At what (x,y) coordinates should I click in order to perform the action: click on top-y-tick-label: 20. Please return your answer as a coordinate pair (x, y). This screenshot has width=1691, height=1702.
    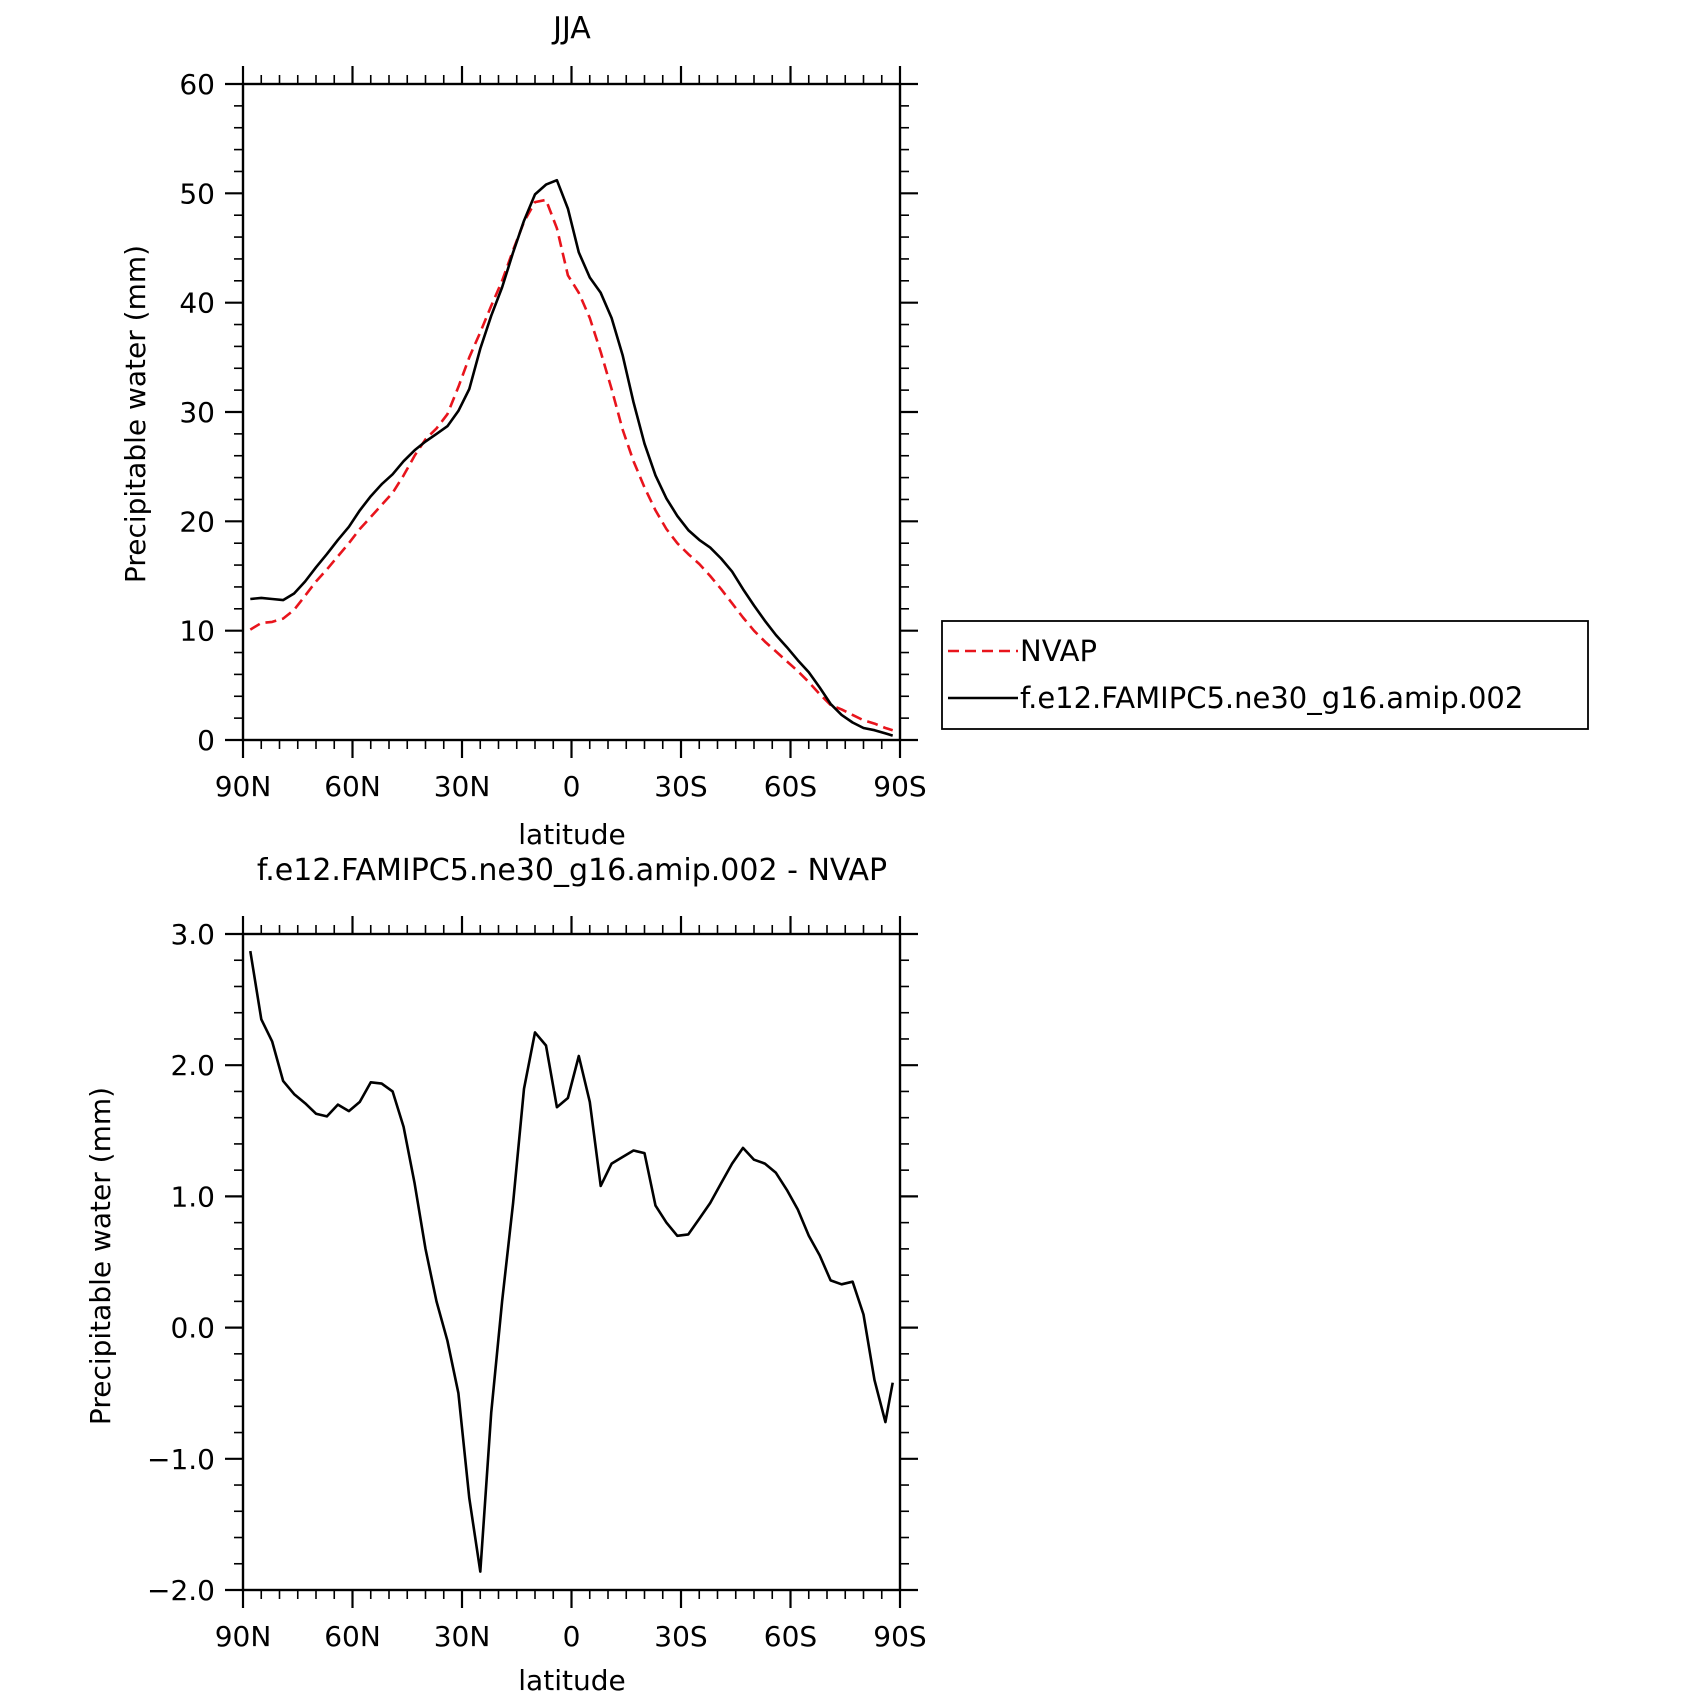
    Looking at the image, I should click on (197, 521).